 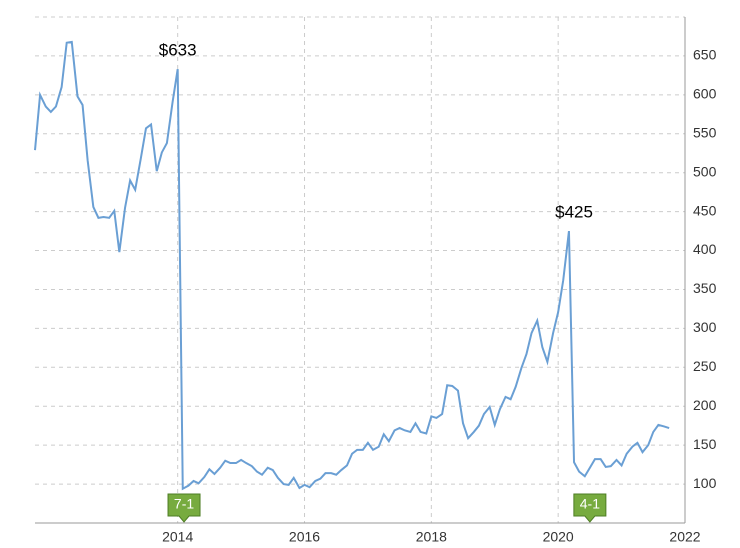 What do you see at coordinates (705, 288) in the screenshot?
I see `y-tick-label: 350` at bounding box center [705, 288].